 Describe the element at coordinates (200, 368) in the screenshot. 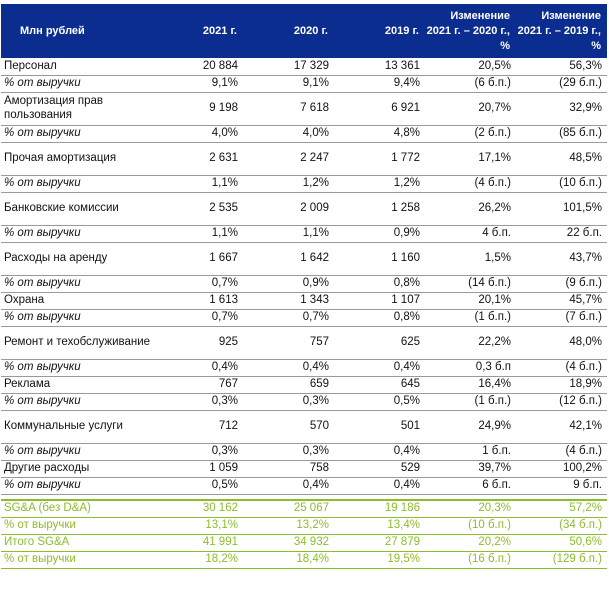

I see `cell-2021: 0,4%` at that location.